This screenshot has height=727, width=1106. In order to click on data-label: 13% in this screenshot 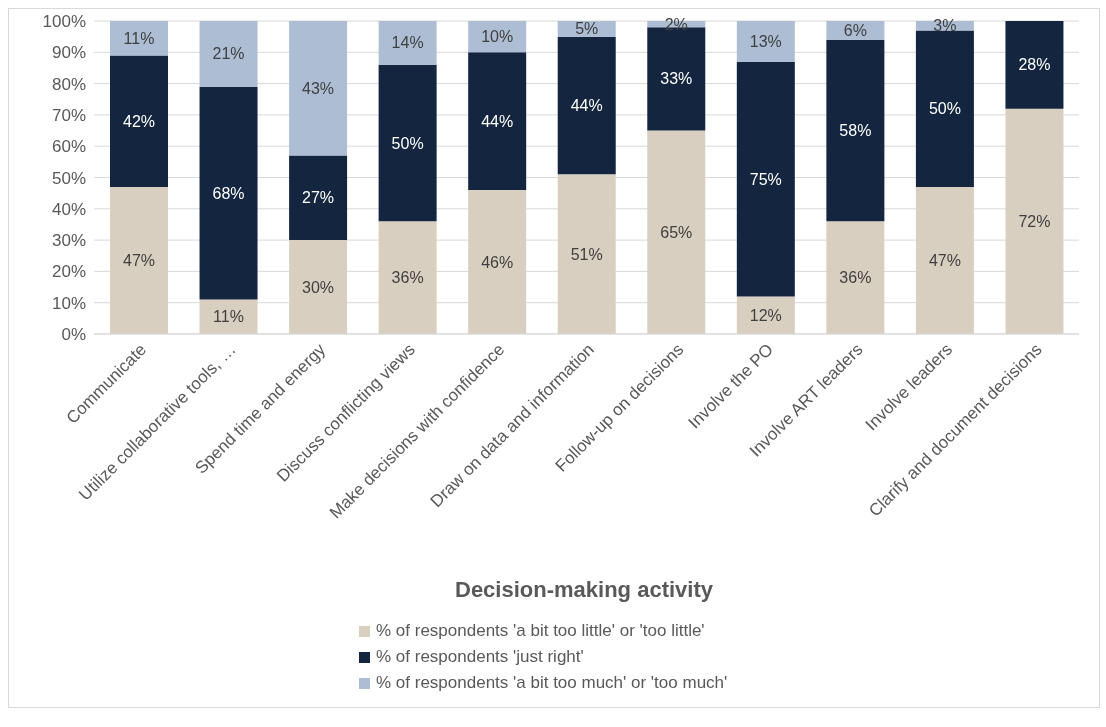, I will do `click(765, 41)`.